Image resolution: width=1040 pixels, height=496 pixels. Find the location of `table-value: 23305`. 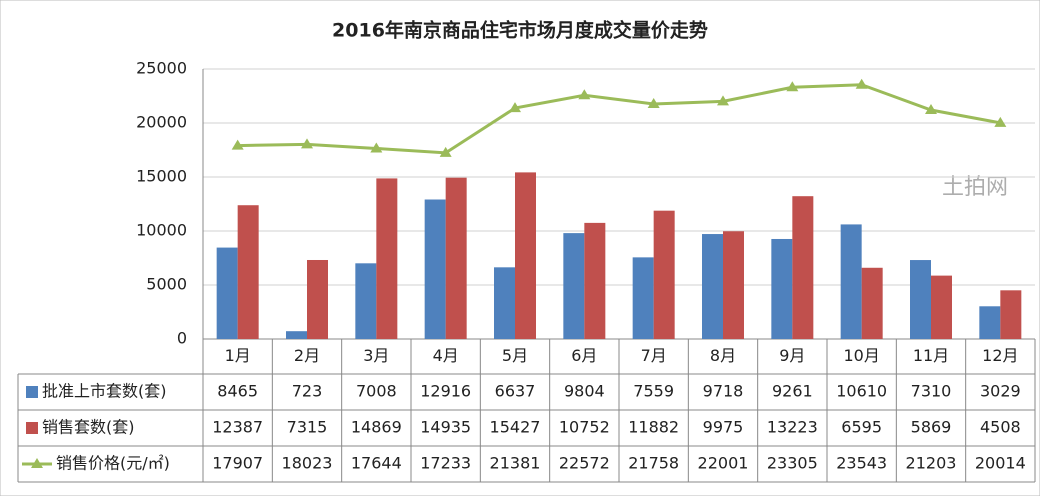

table-value: 23305 is located at coordinates (792, 463).